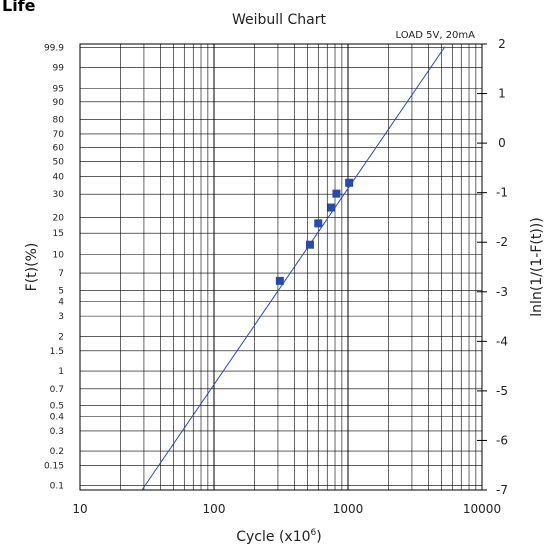 The height and width of the screenshot is (550, 550). Describe the element at coordinates (502, 143) in the screenshot. I see `right-tick-label: 0` at that location.